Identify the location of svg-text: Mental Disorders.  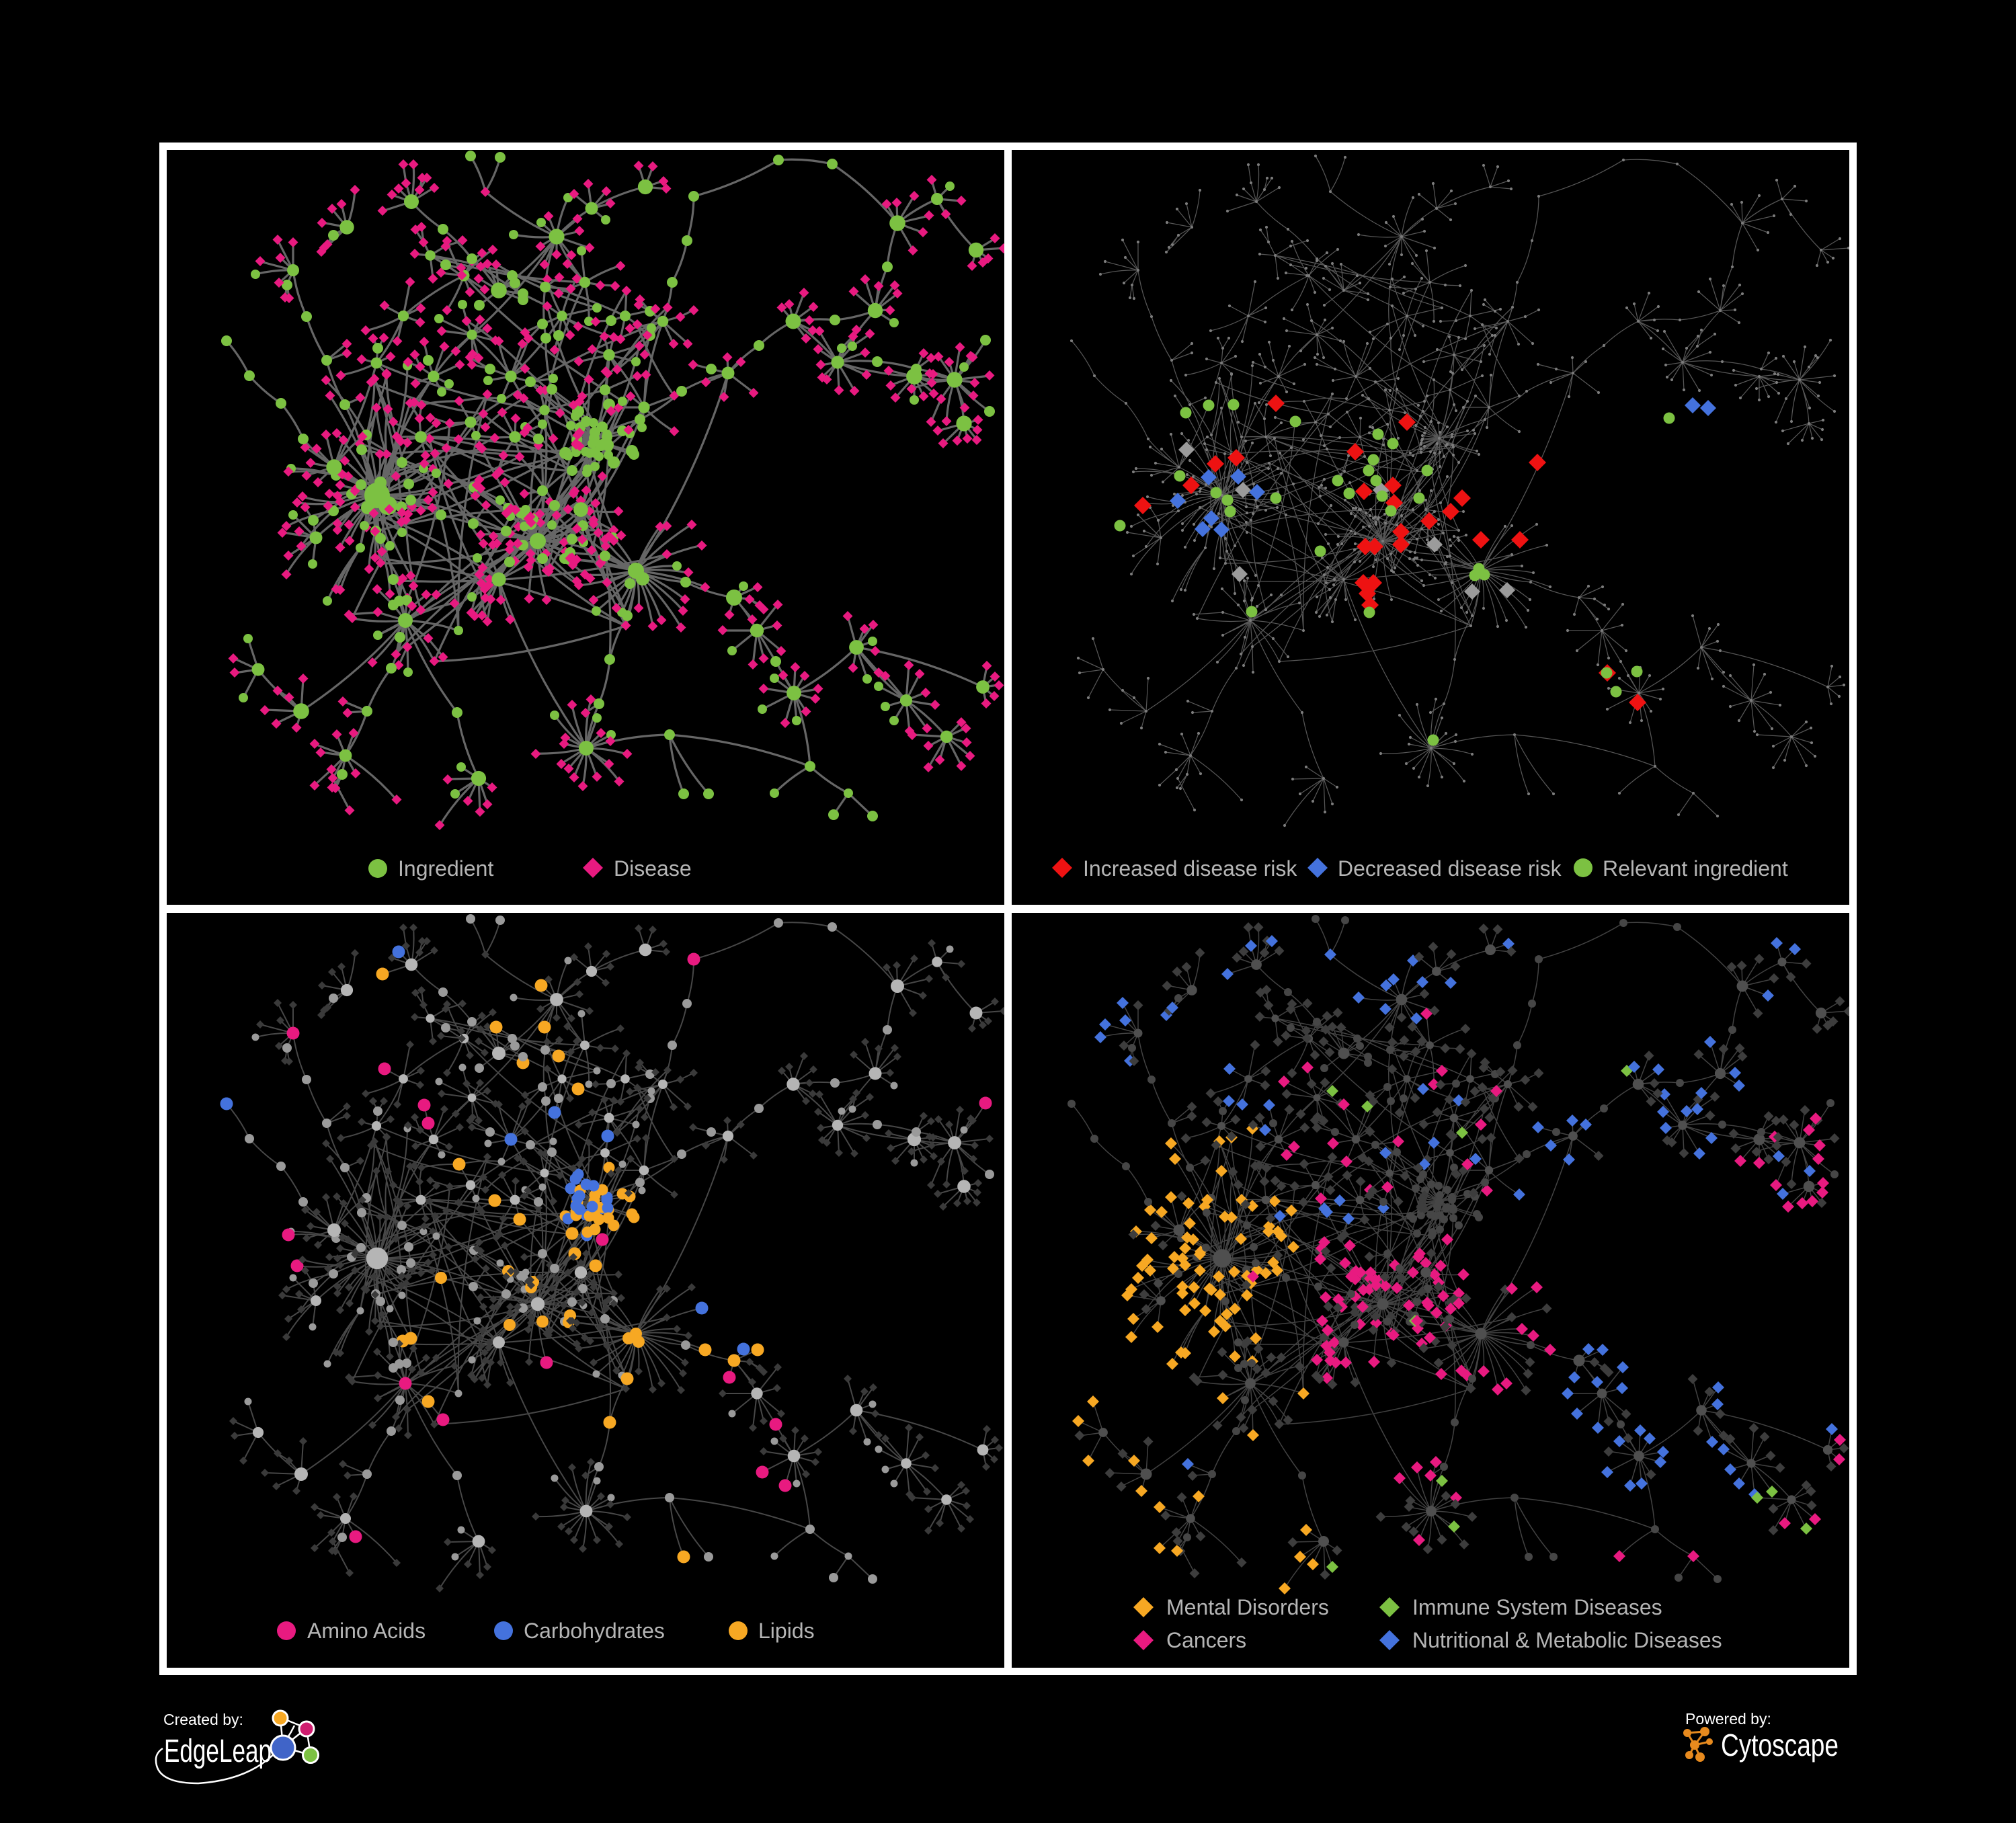
(1247, 1607).